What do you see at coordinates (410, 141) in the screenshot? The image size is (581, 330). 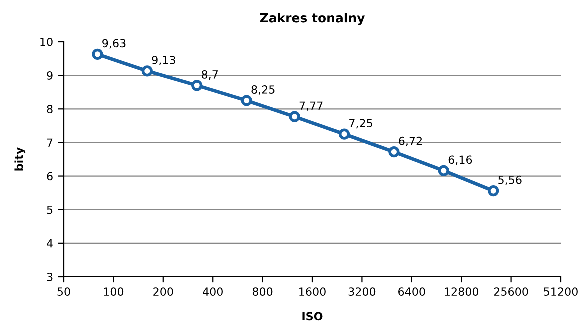 I see `data-label: 6,72` at bounding box center [410, 141].